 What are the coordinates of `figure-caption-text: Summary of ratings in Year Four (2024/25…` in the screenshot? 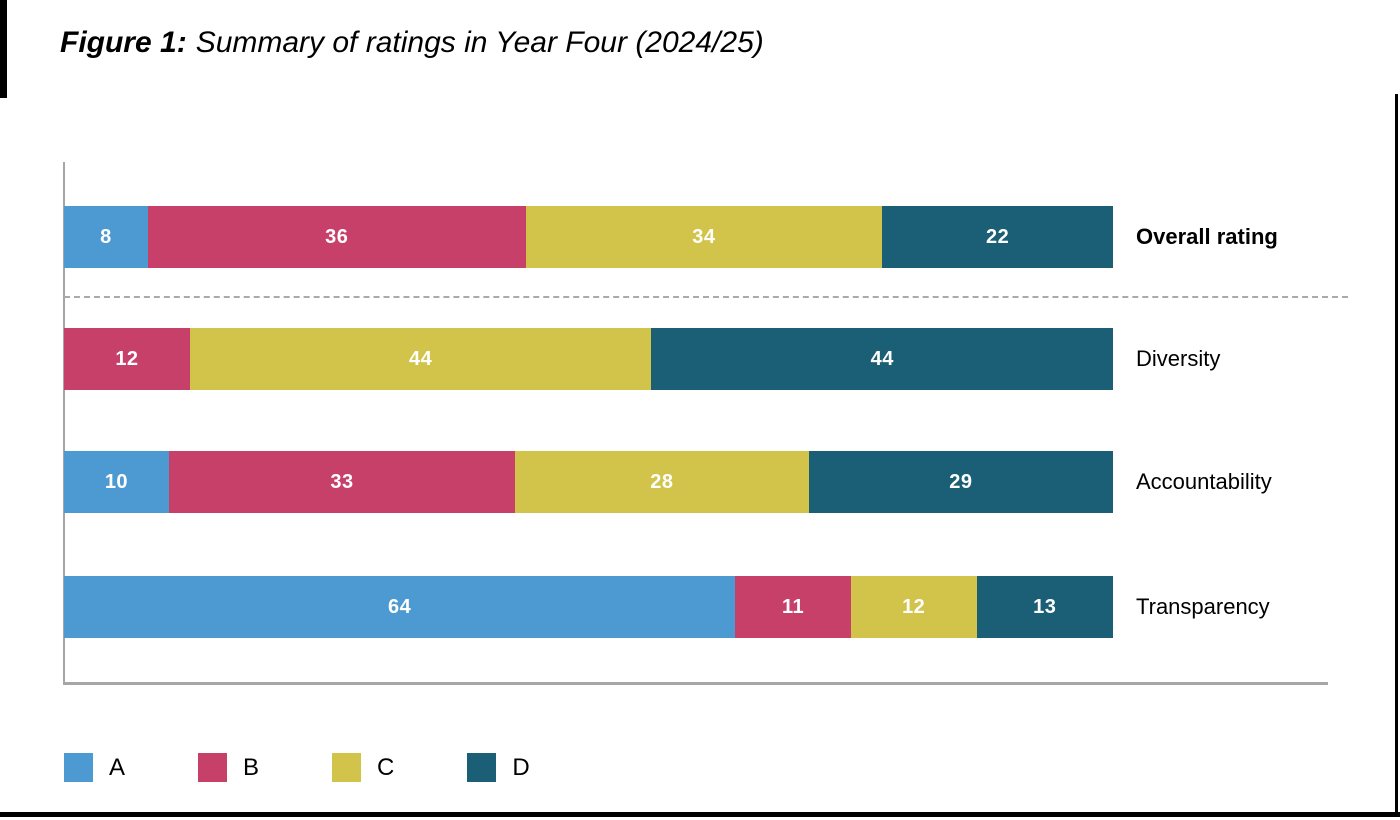 It's located at (479, 42).